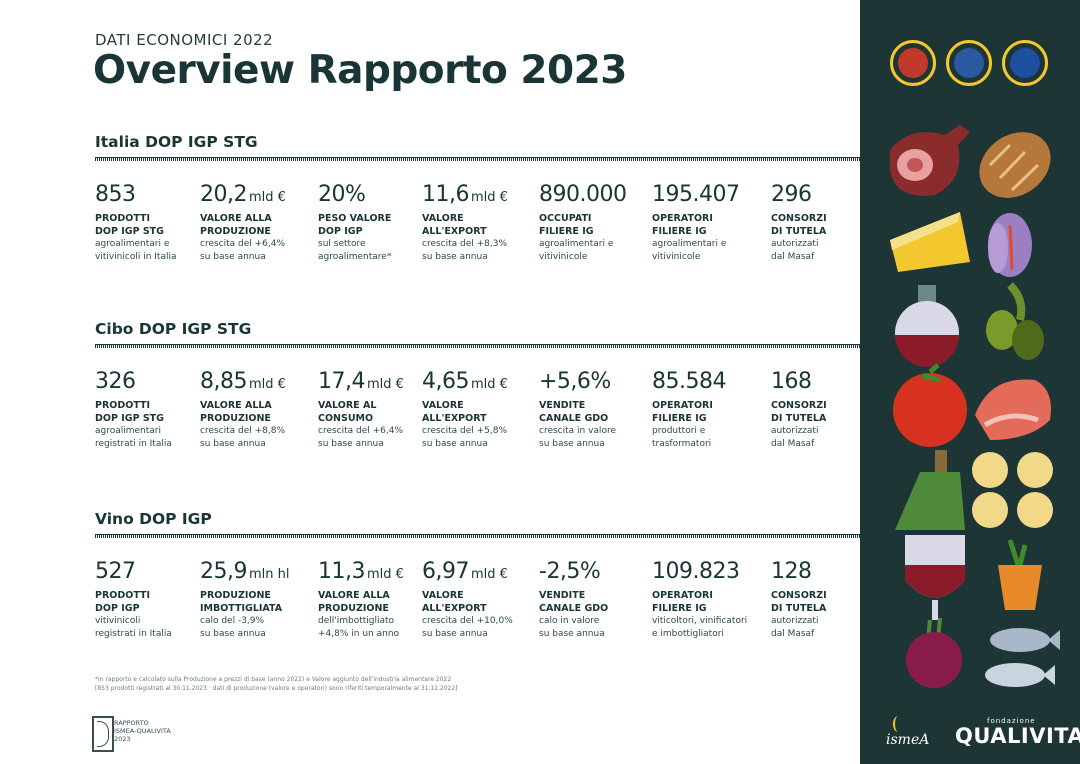 The image size is (1080, 764). I want to click on stat-number: 326, so click(115, 381).